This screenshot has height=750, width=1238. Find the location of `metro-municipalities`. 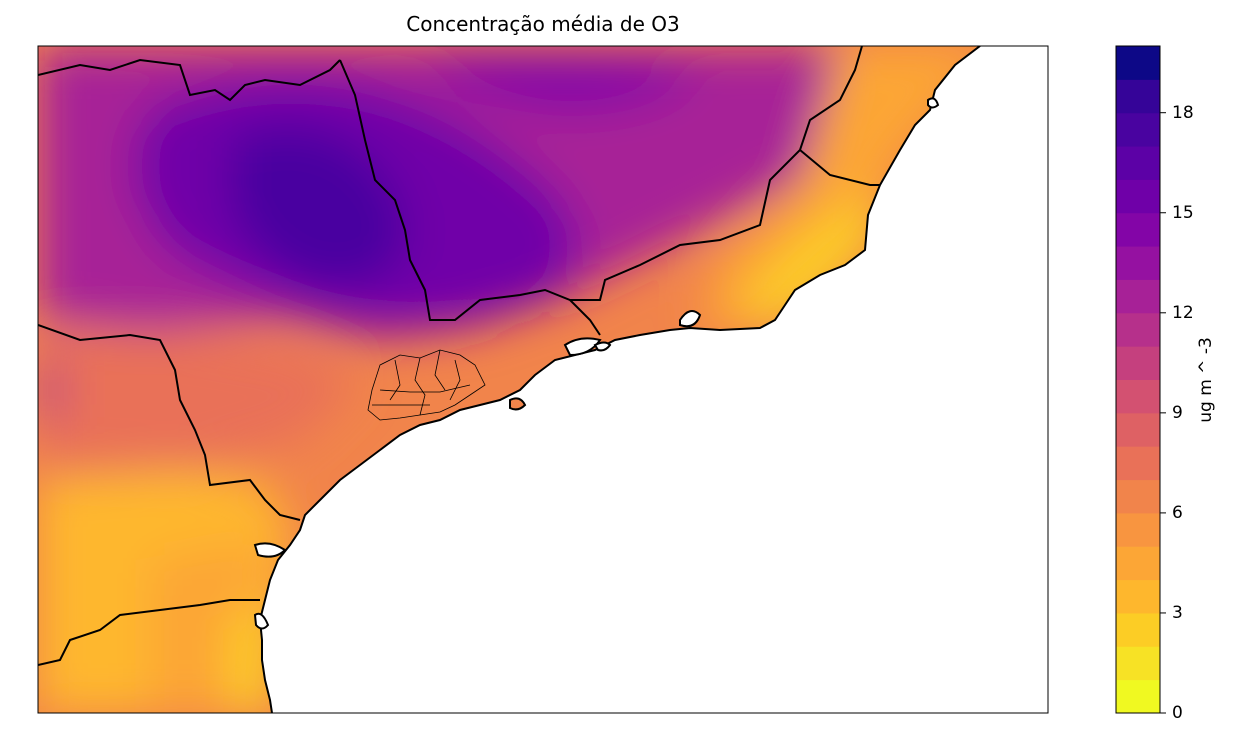

metro-municipalities is located at coordinates (426, 385).